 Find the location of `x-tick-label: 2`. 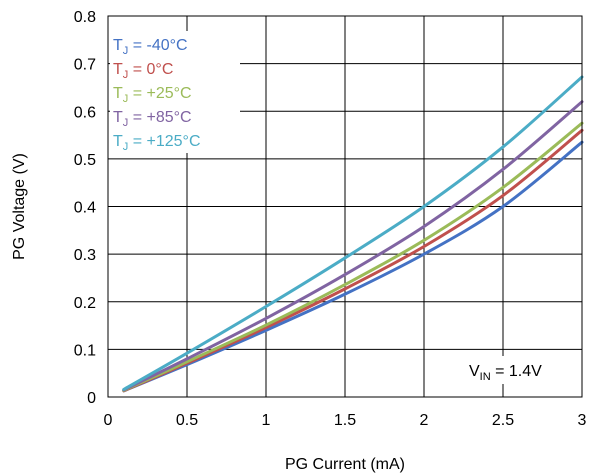

x-tick-label: 2 is located at coordinates (424, 420).